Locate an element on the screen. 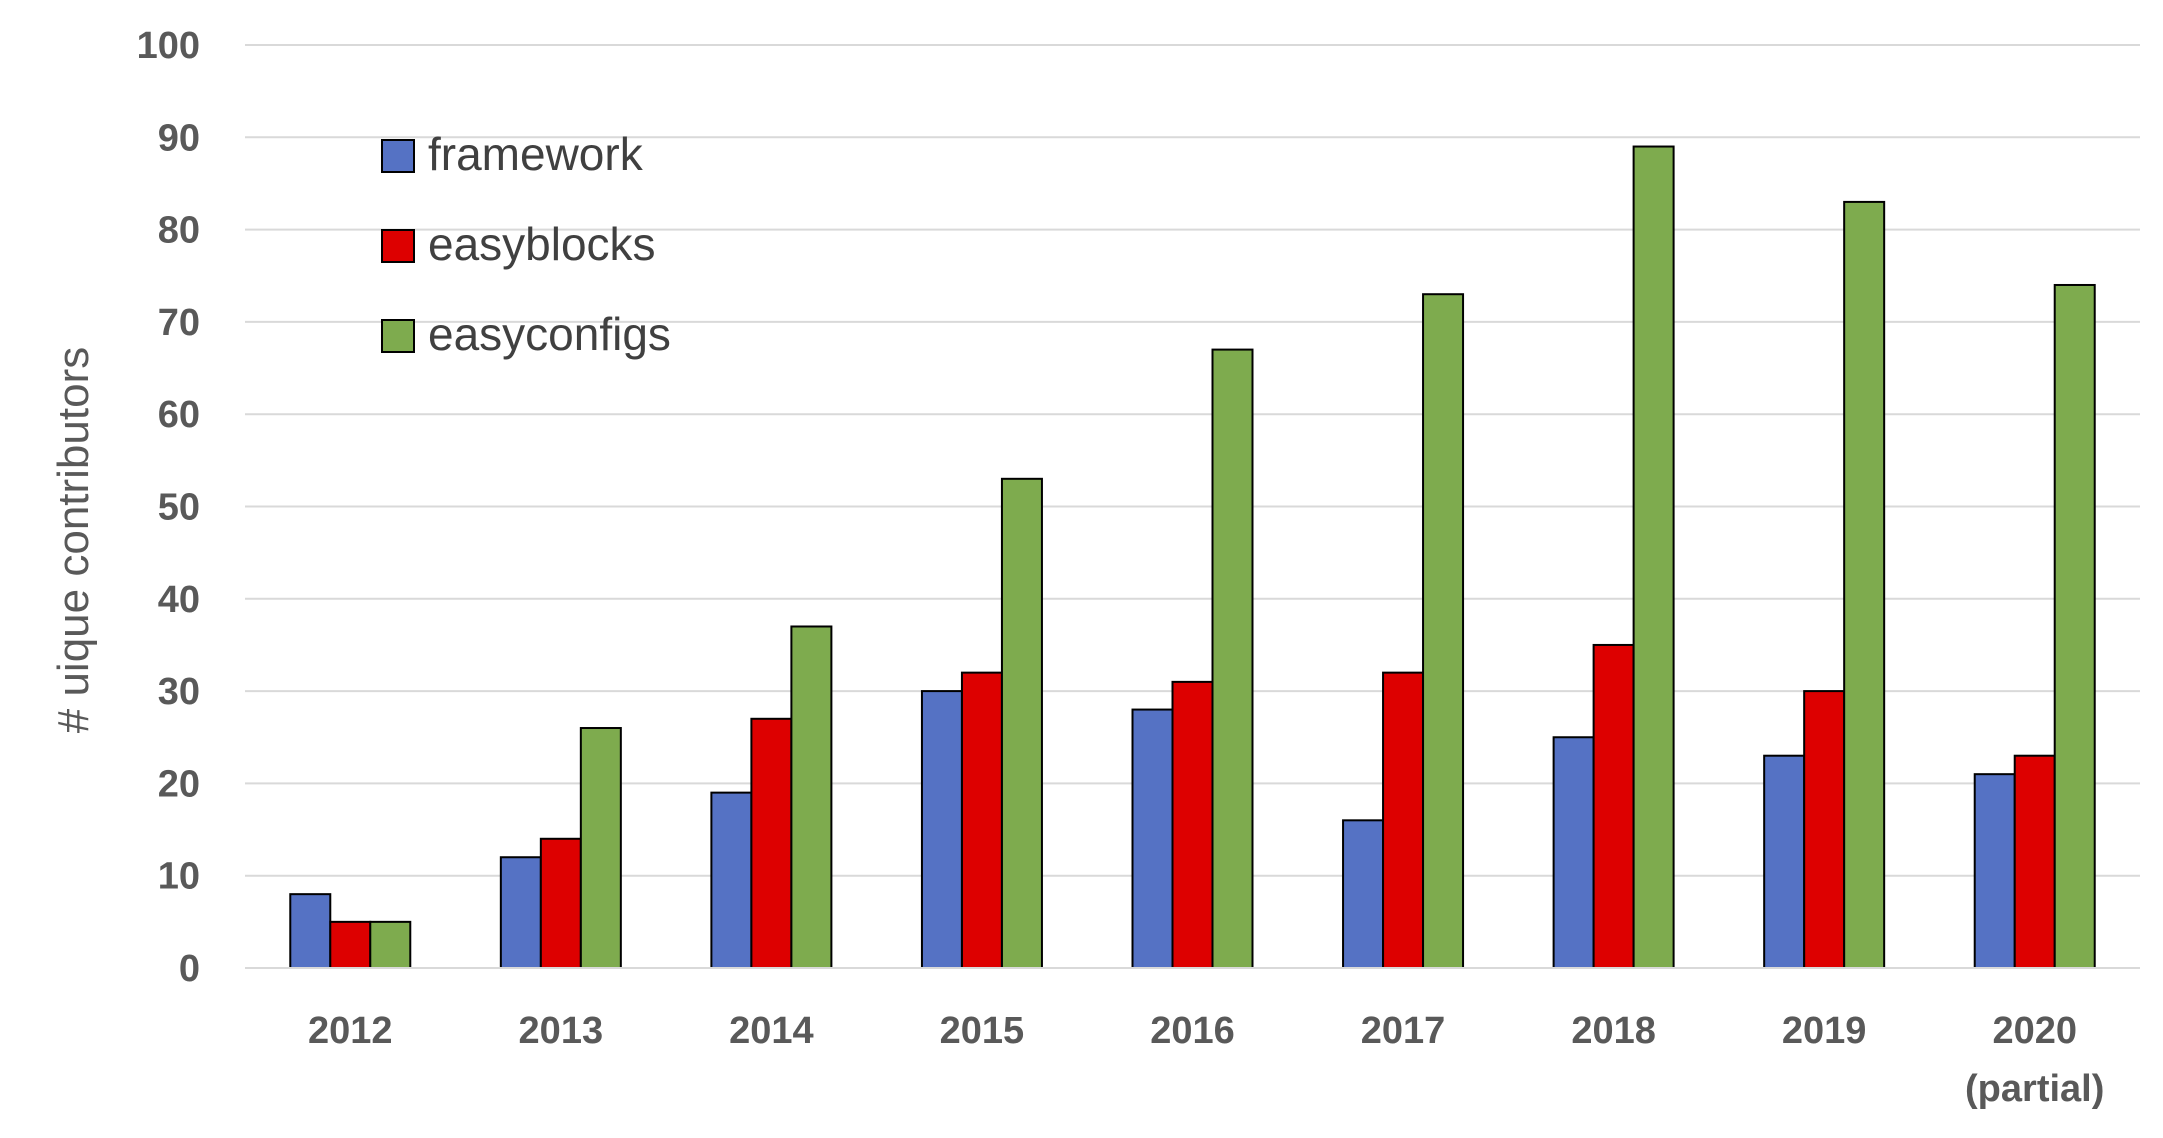  legend-label-easyblocks: easyblocks is located at coordinates (542, 244).